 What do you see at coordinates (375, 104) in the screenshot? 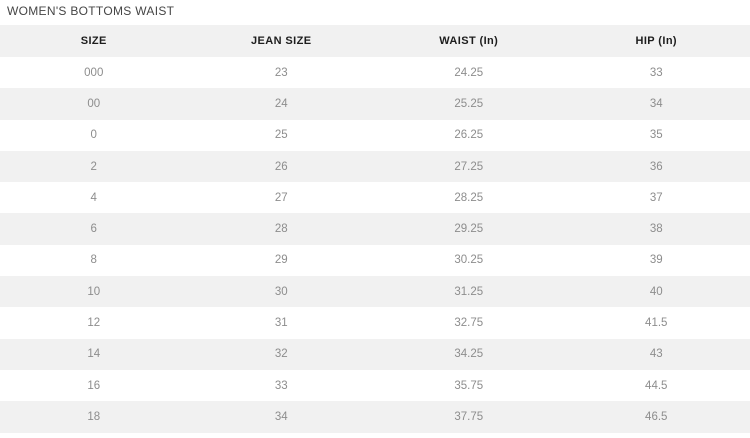
I see `table-row: 00 24 25.25 34` at bounding box center [375, 104].